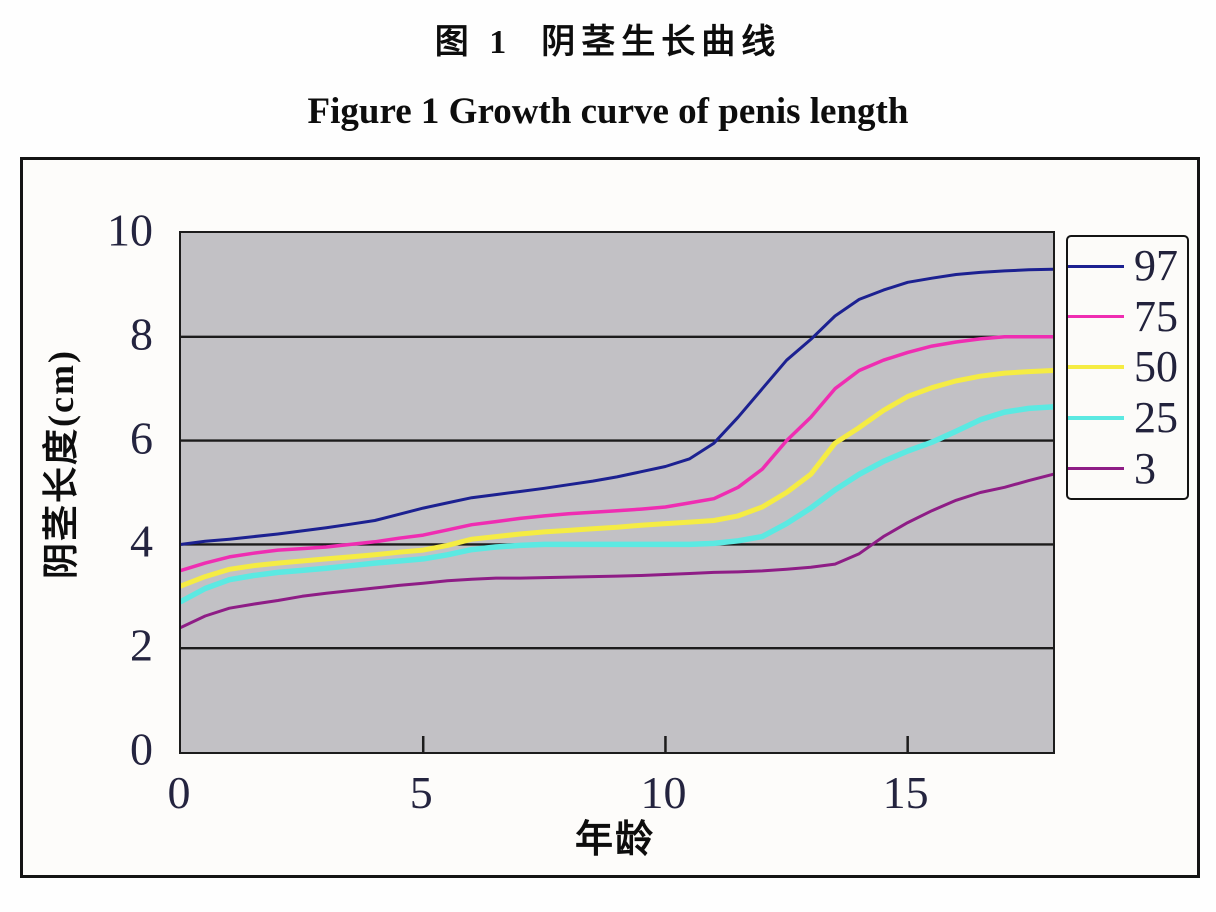 The height and width of the screenshot is (912, 1216). What do you see at coordinates (608, 42) in the screenshot?
I see `figure-title-chinese: 图 1 阴茎生长曲线` at bounding box center [608, 42].